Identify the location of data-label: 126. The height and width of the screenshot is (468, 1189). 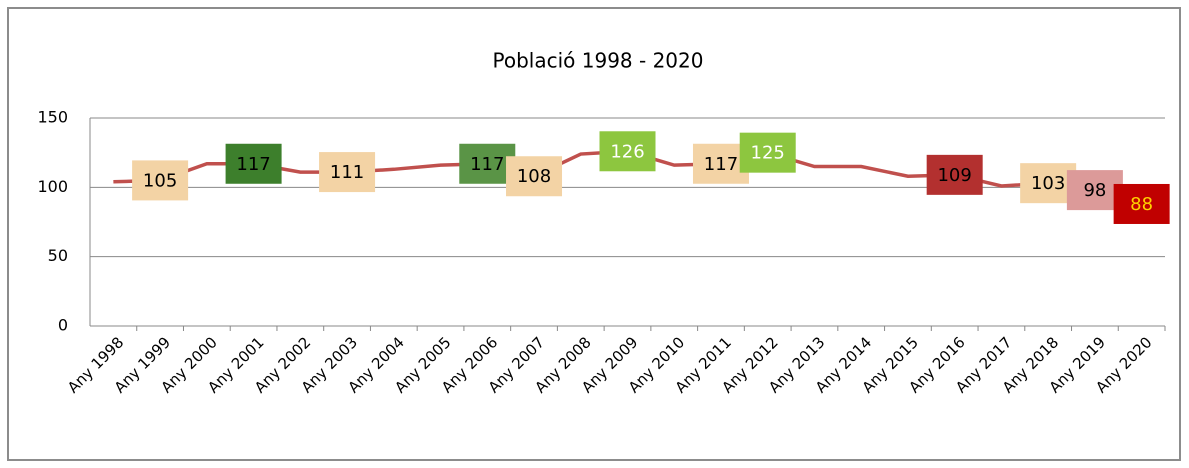
(627, 151).